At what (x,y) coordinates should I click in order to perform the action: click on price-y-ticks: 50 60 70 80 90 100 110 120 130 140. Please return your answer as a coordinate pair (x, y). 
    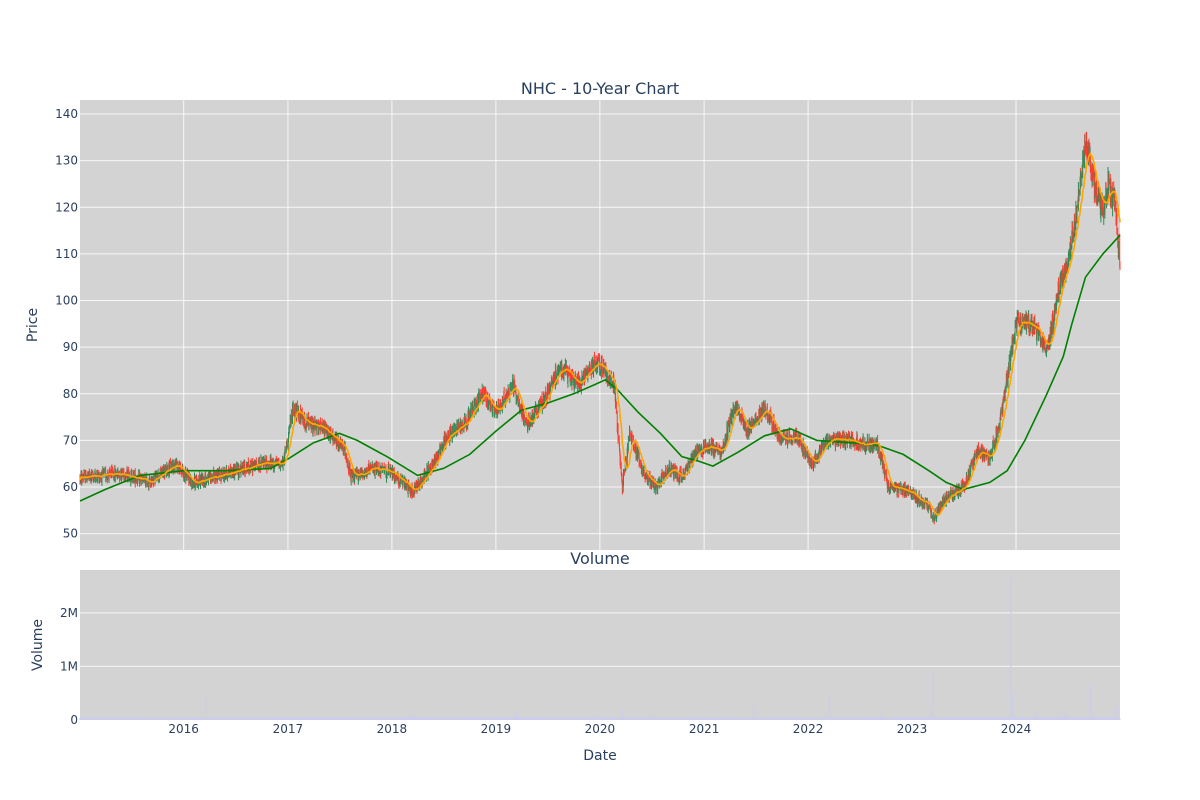
    Looking at the image, I should click on (66, 324).